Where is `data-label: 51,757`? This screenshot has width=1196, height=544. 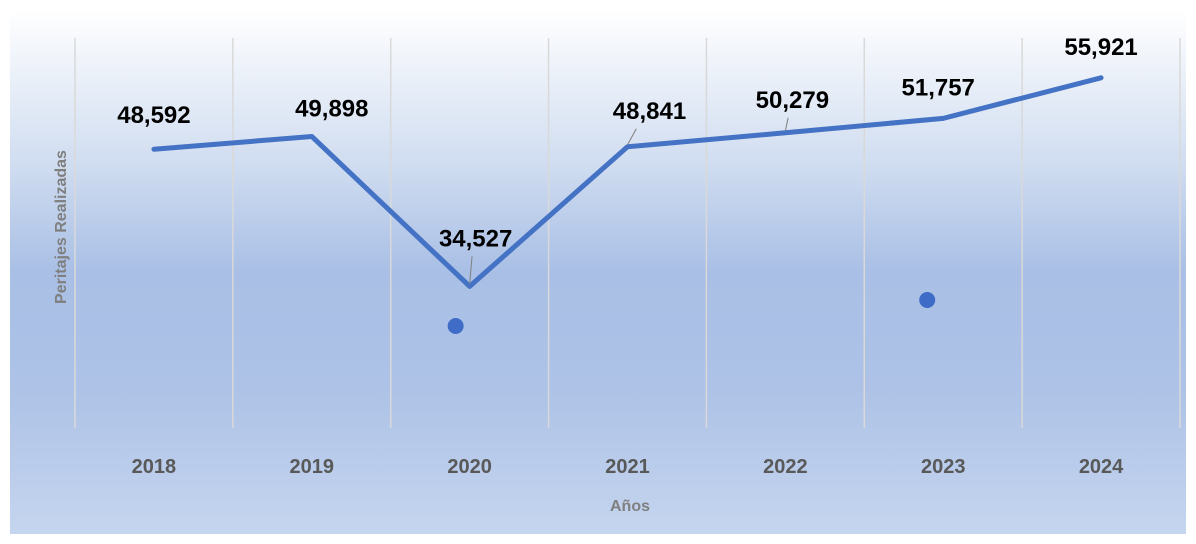 data-label: 51,757 is located at coordinates (938, 87).